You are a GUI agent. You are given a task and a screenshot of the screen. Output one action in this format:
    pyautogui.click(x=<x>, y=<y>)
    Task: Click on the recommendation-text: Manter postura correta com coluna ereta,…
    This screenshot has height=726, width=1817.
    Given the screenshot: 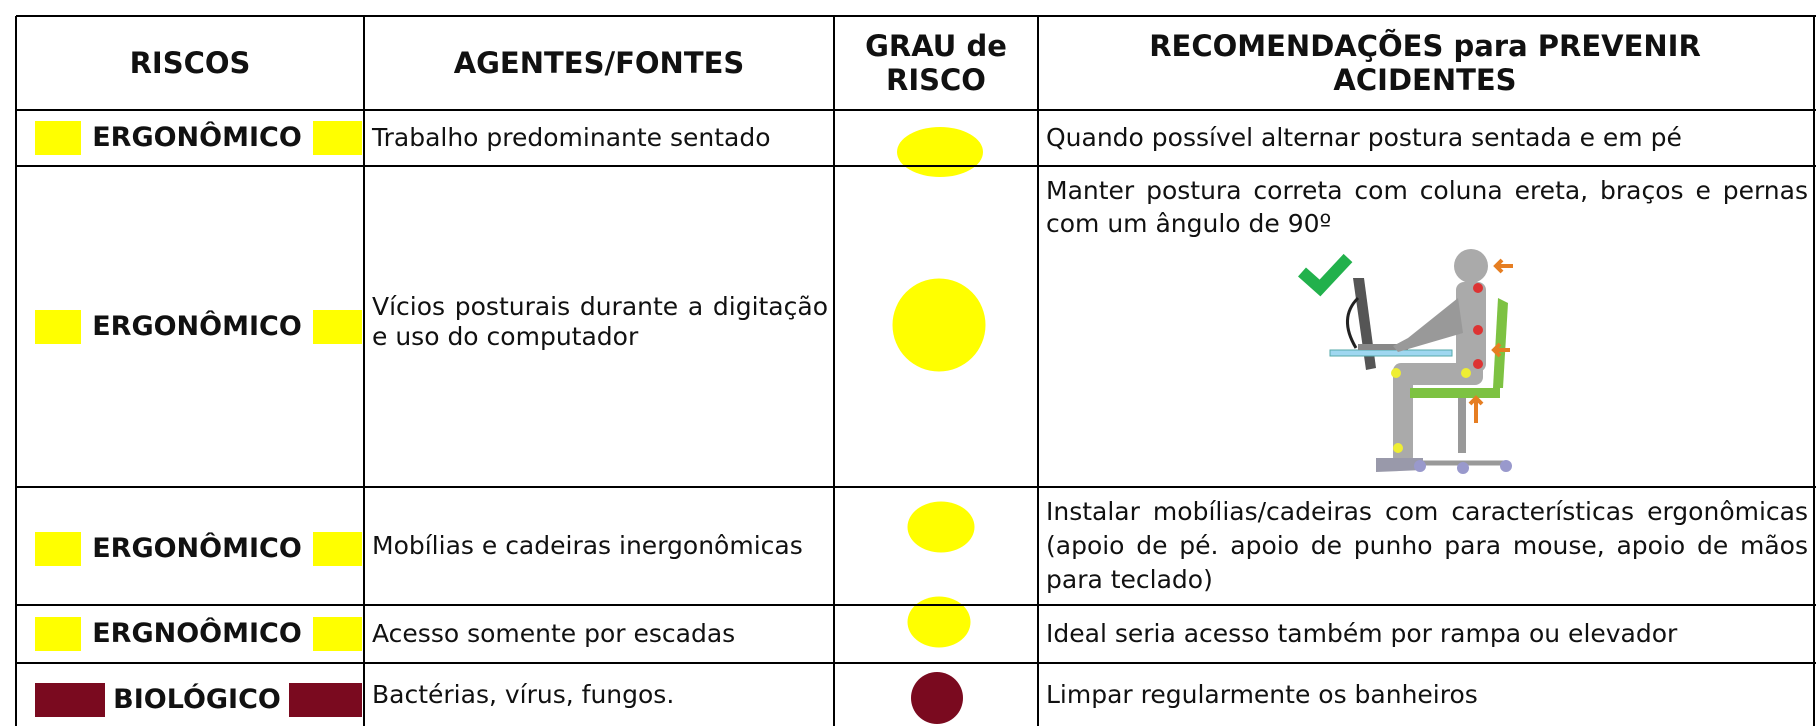 What is the action you would take?
    pyautogui.click(x=1427, y=207)
    